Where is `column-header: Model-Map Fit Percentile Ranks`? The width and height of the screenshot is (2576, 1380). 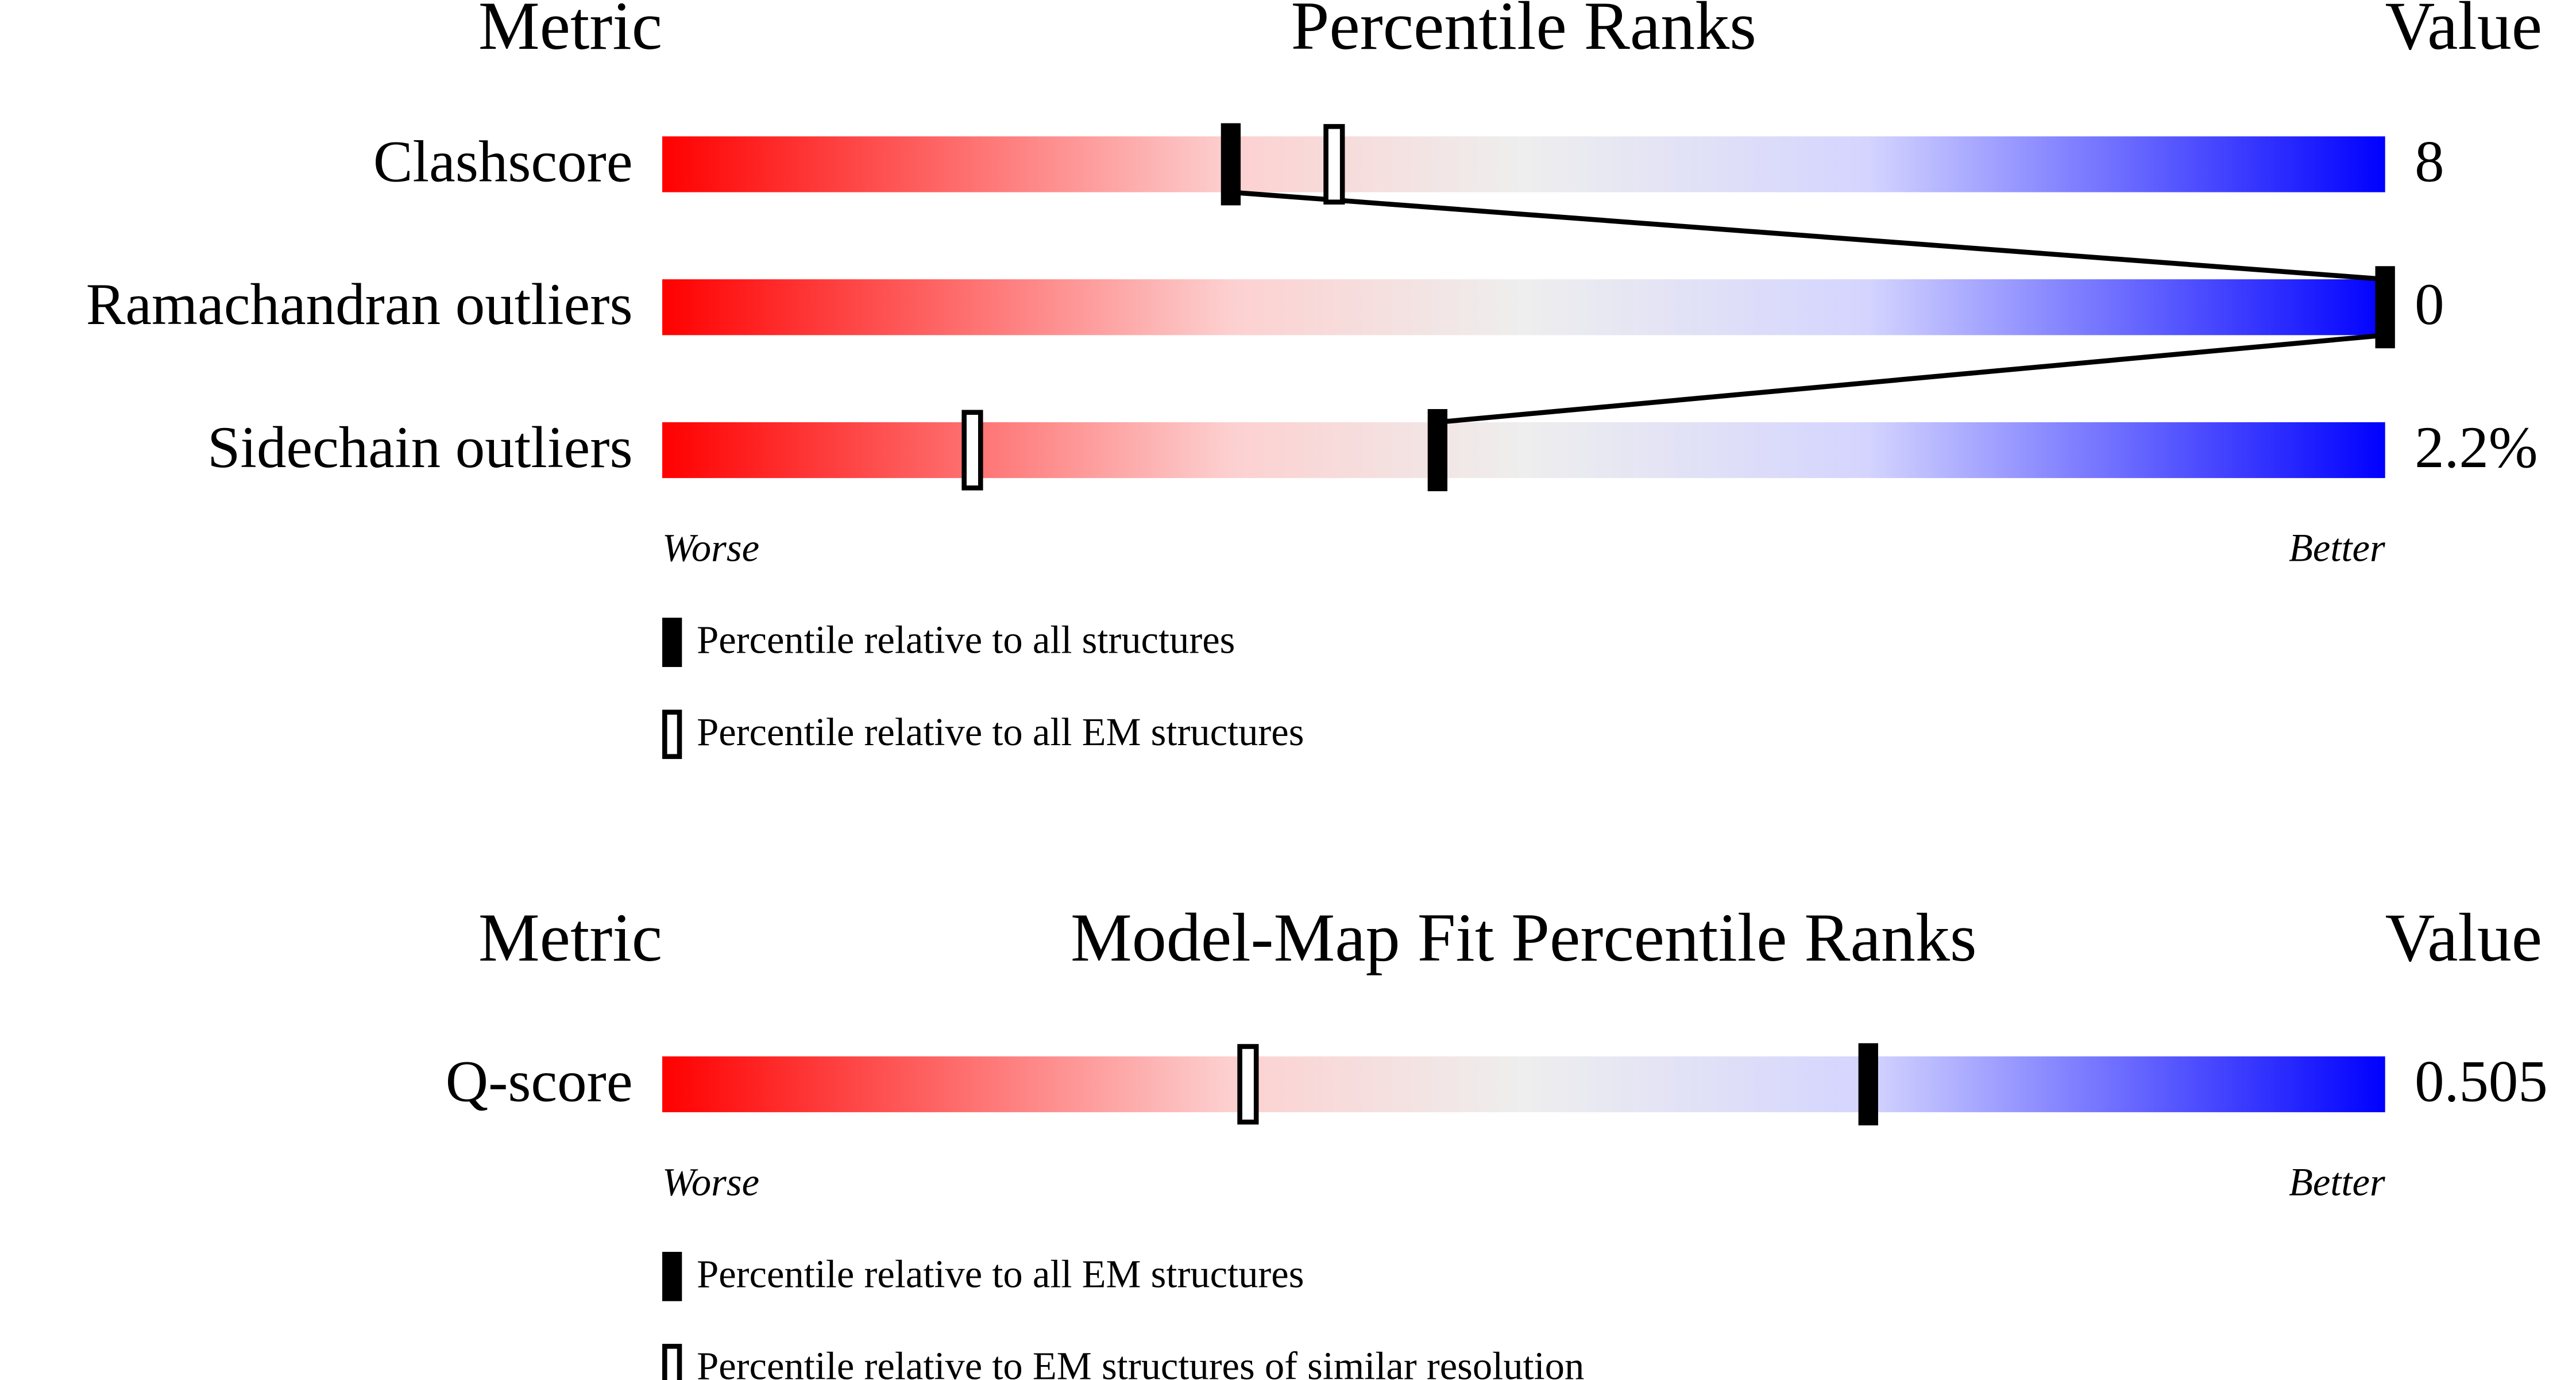
column-header: Model-Map Fit Percentile Ranks is located at coordinates (1524, 937).